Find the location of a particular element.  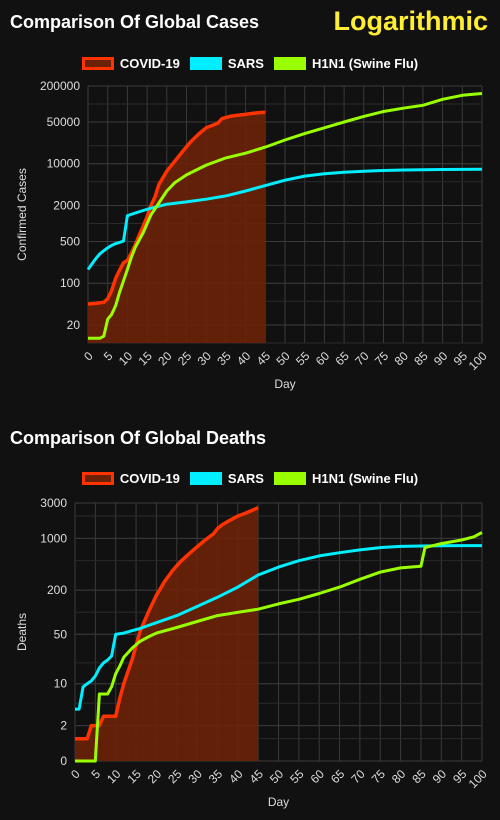

cases-legend-h1n1-label: H1N1 (Swine Flu) is located at coordinates (365, 63).